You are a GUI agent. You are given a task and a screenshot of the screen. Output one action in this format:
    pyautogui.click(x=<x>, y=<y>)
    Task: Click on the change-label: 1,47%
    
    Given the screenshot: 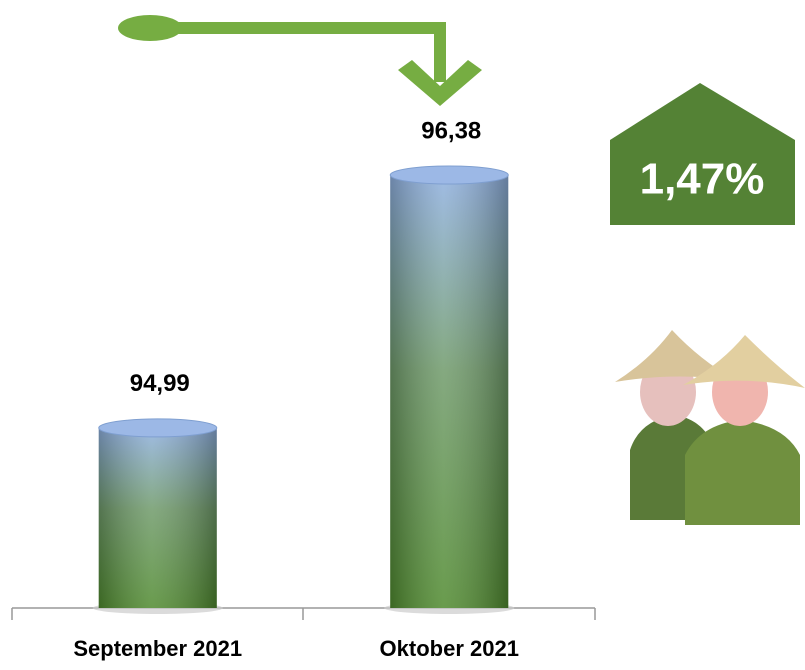 What is the action you would take?
    pyautogui.click(x=702, y=179)
    